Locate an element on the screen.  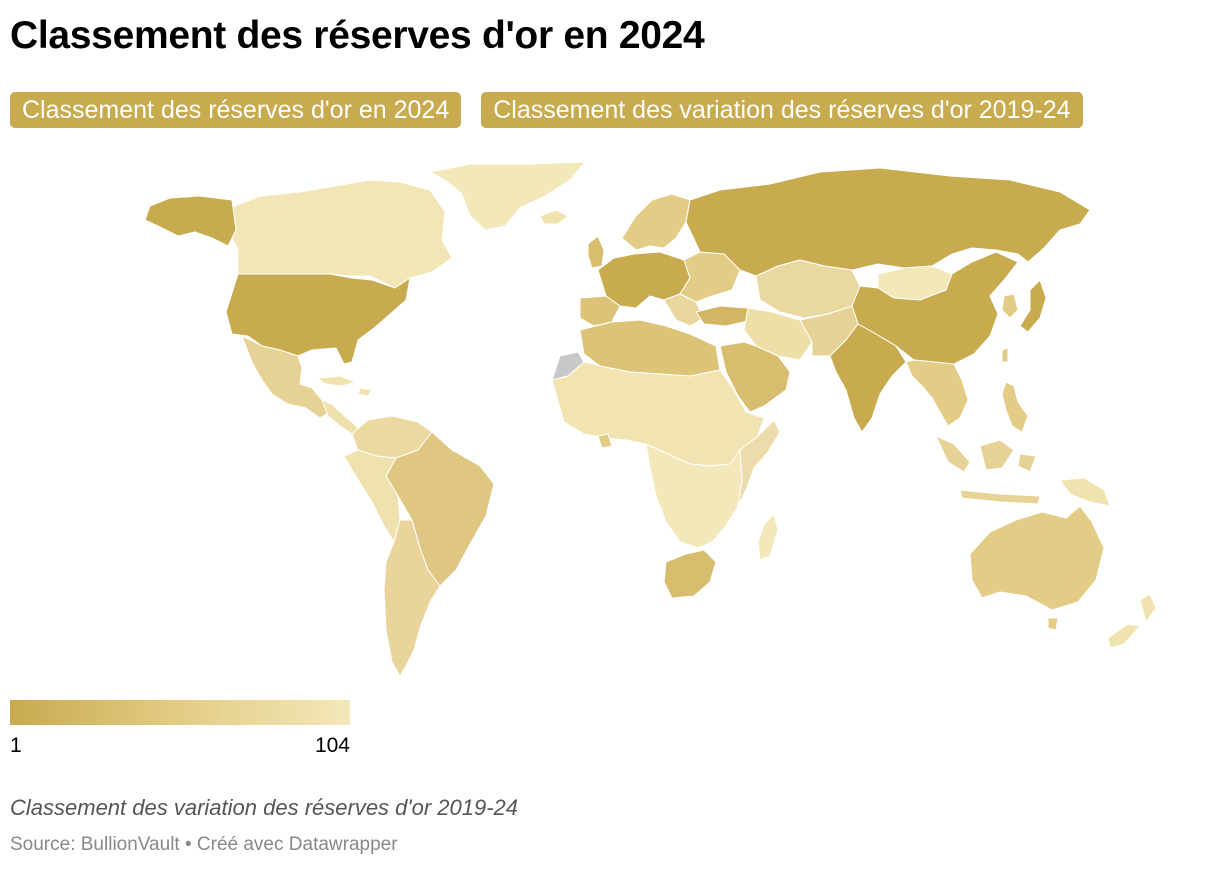
region-india is located at coordinates (868, 378).